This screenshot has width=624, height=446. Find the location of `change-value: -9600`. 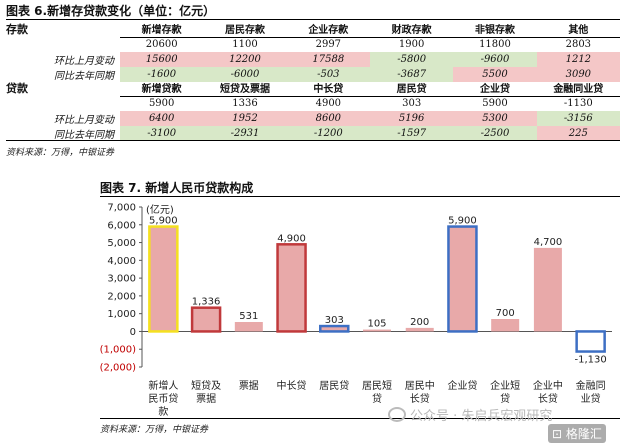

change-value: -9600 is located at coordinates (495, 59).